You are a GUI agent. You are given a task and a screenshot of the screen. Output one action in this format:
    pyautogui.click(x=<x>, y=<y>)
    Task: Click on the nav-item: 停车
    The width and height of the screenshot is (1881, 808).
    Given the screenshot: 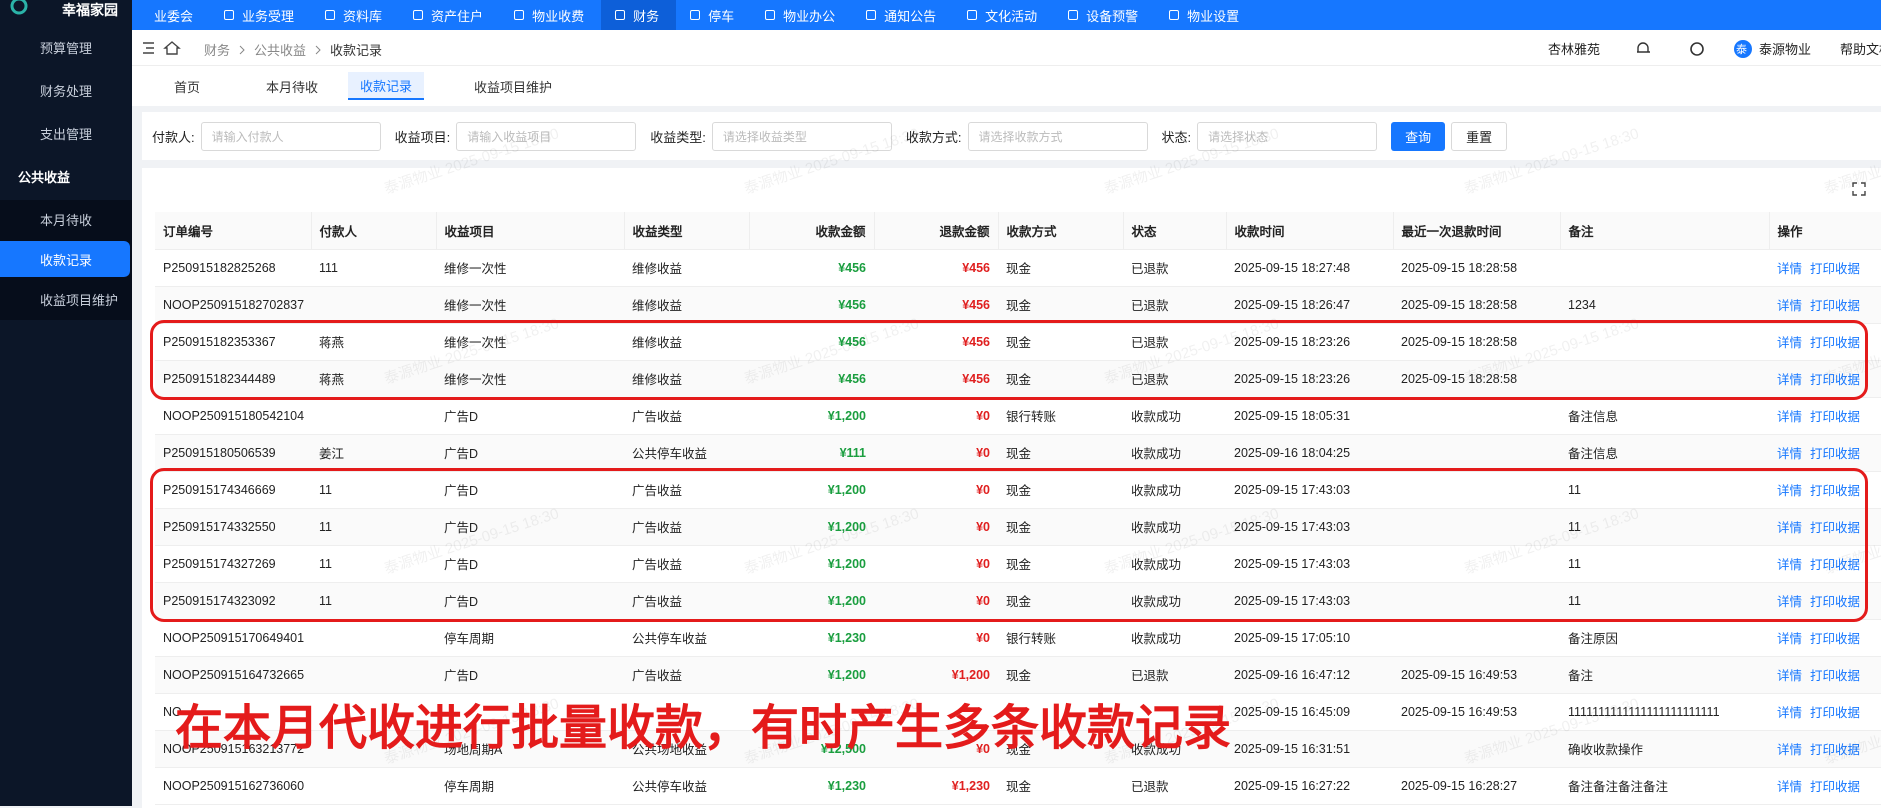 What is the action you would take?
    pyautogui.click(x=713, y=15)
    